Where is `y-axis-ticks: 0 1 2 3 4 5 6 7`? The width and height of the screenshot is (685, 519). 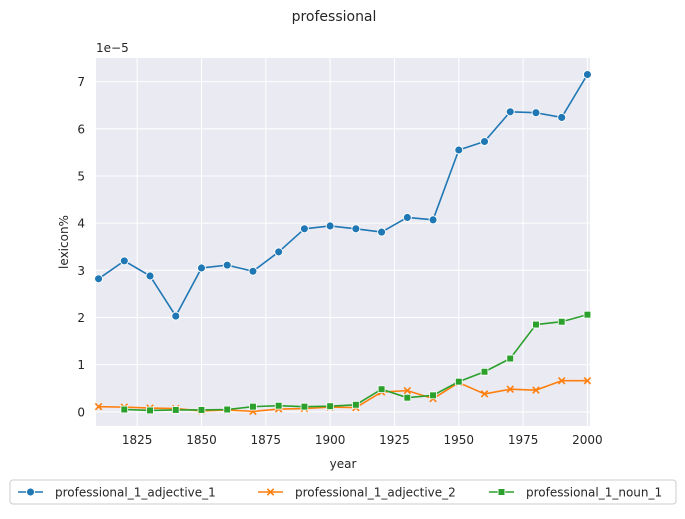 y-axis-ticks: 0 1 2 3 4 5 6 7 is located at coordinates (81, 247).